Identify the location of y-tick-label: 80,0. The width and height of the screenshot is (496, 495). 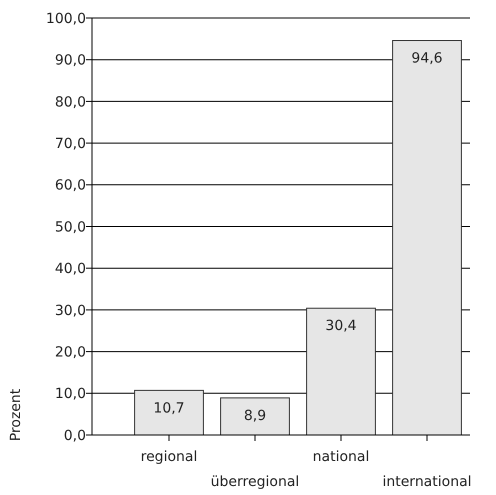
(70, 102).